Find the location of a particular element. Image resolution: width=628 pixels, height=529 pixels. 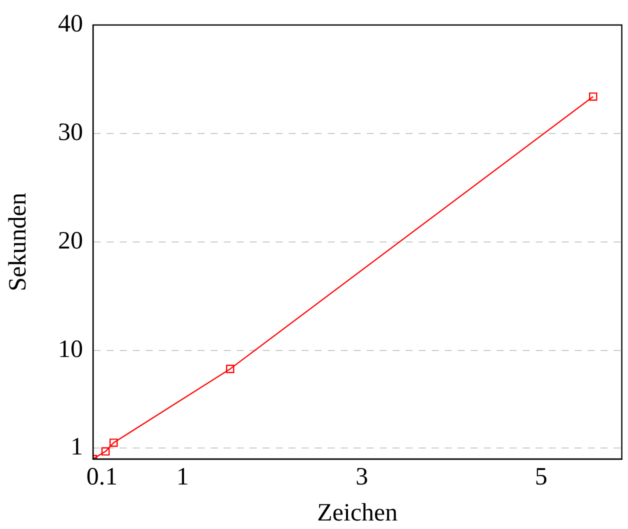

y-tick-label: 40 is located at coordinates (70, 24).